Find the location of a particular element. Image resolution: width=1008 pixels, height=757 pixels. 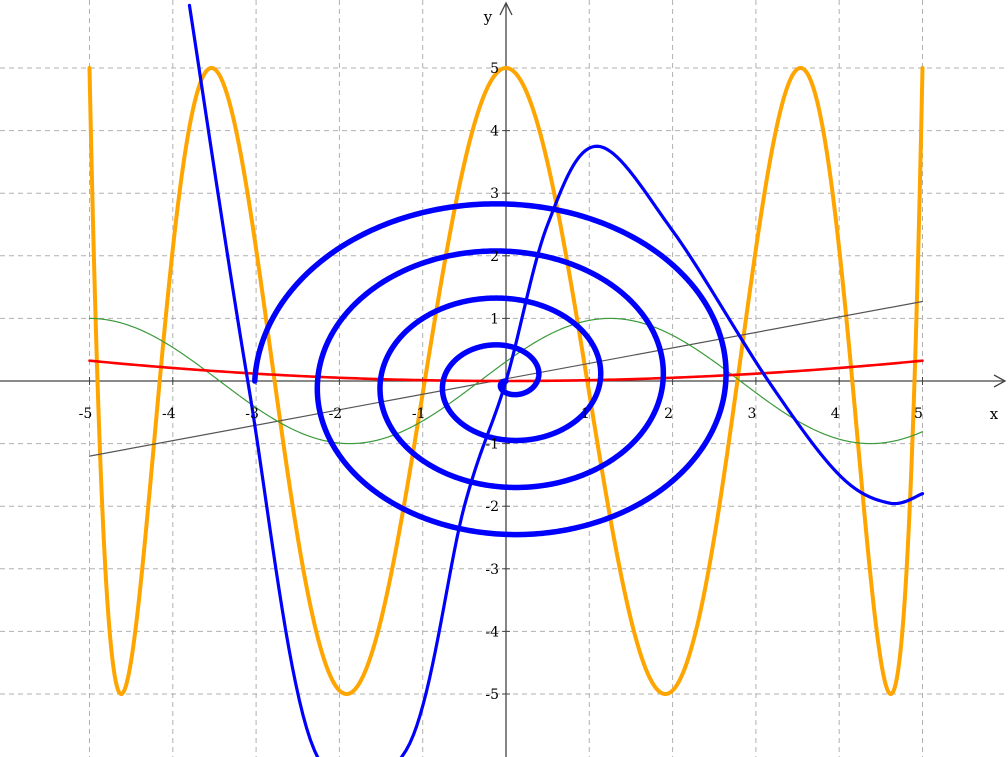

y-tick-label: -4 is located at coordinates (492, 632).